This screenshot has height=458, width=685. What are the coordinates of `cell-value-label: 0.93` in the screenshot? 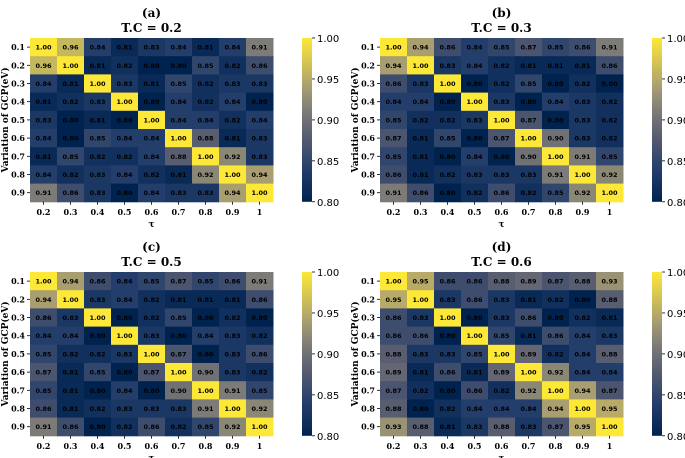 It's located at (609, 282).